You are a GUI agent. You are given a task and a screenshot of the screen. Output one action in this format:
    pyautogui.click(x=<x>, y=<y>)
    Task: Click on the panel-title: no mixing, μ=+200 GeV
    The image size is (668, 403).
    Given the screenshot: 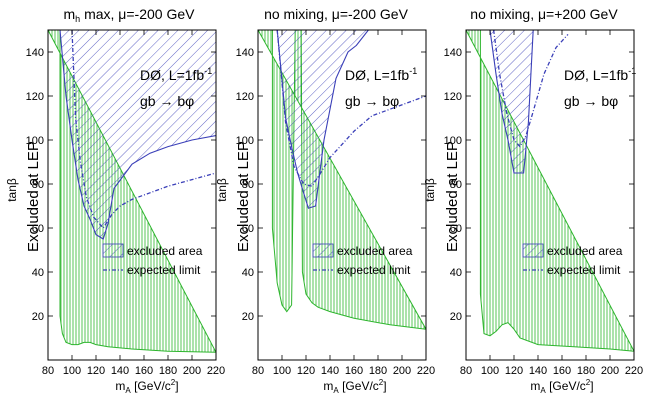 What is the action you would take?
    pyautogui.click(x=544, y=14)
    